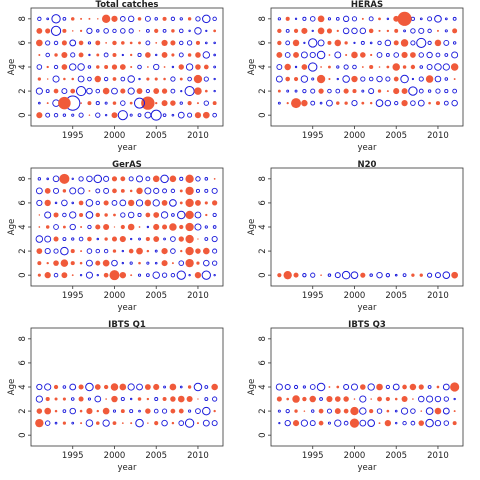 The height and width of the screenshot is (480, 480). I want to click on y-tick-label: 6, so click(23, 202).